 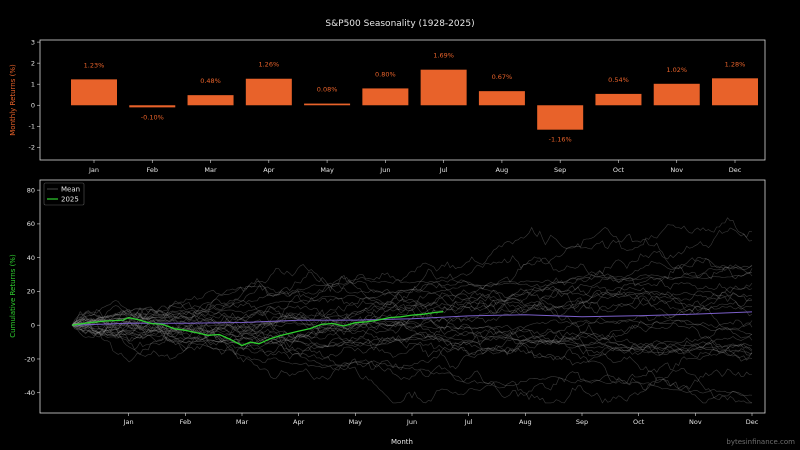 I want to click on cumulative-returns-x-ticks: Jan Feb Mar Apr May Jun Jul Aug Sep Oct Nov Dec, so click(x=441, y=419).